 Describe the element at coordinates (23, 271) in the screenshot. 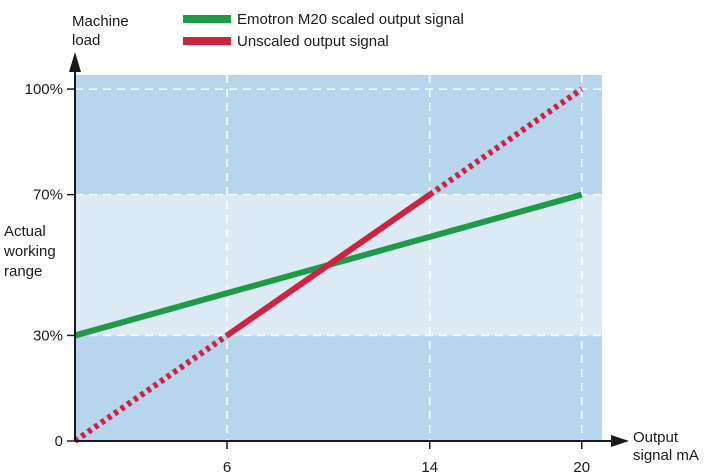

I see `working-range-label-line-2: range` at that location.